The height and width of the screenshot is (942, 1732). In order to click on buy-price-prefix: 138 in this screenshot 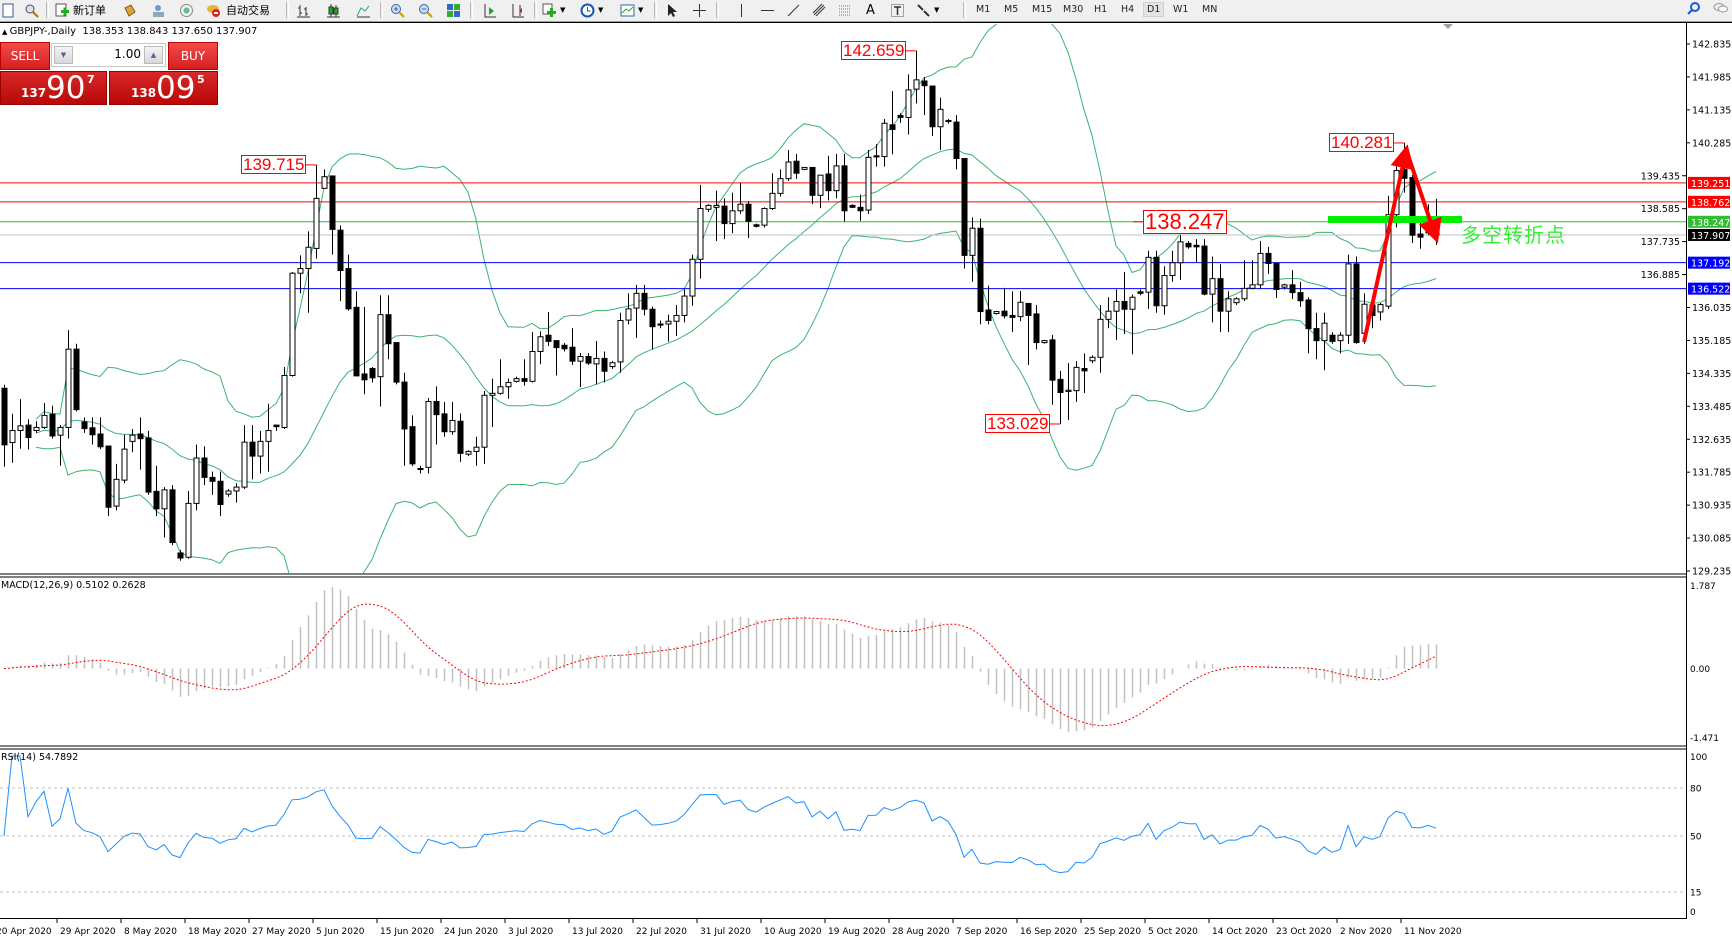, I will do `click(144, 93)`.